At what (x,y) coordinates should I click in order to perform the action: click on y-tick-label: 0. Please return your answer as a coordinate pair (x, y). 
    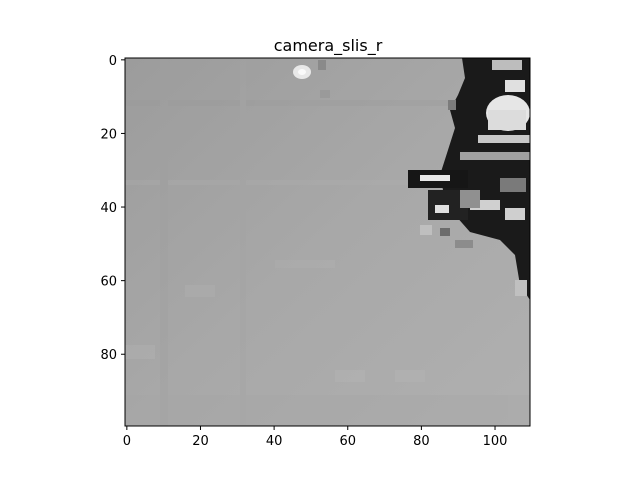
    Looking at the image, I should click on (113, 61).